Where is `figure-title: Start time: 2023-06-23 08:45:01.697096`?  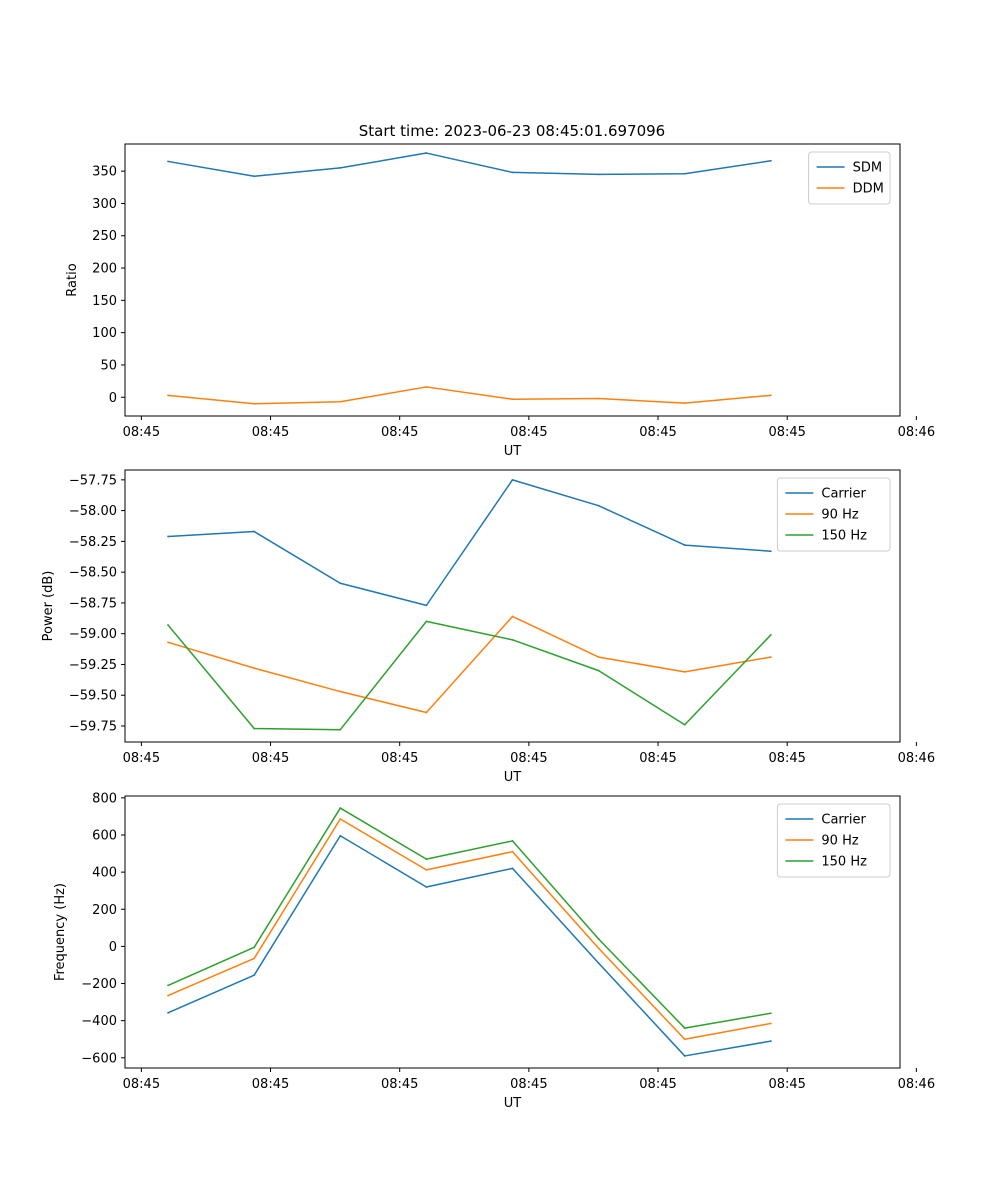
figure-title: Start time: 2023-06-23 08:45:01.697096 is located at coordinates (512, 131).